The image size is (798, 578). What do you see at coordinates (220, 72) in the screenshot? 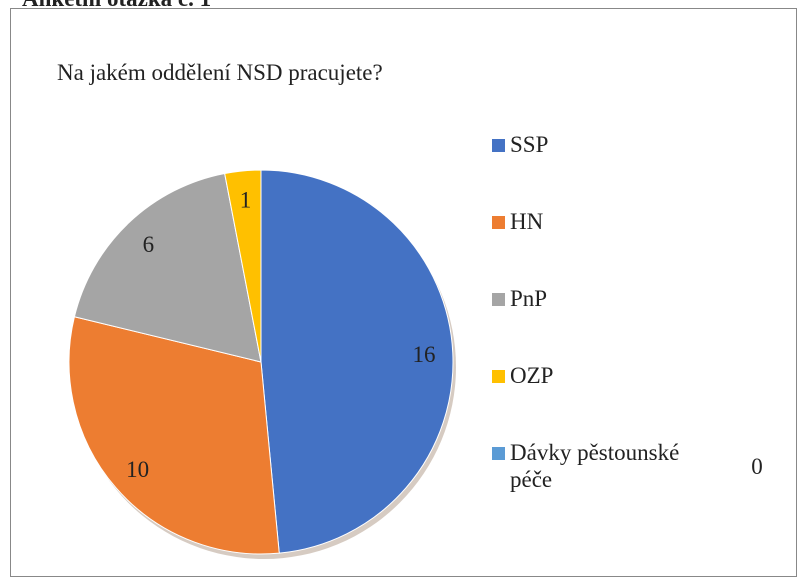
I see `chart-title: Na jakém oddělení NSD pracujete?` at bounding box center [220, 72].